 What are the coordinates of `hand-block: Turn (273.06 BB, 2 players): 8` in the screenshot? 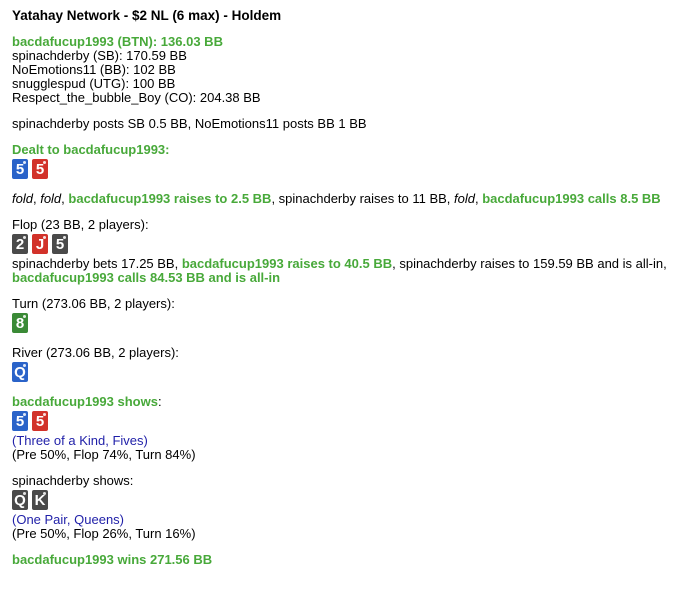 It's located at (356, 315).